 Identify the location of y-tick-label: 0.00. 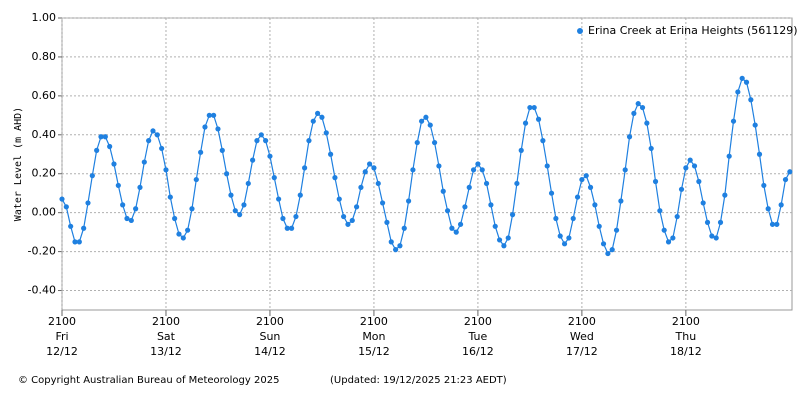
(44, 212).